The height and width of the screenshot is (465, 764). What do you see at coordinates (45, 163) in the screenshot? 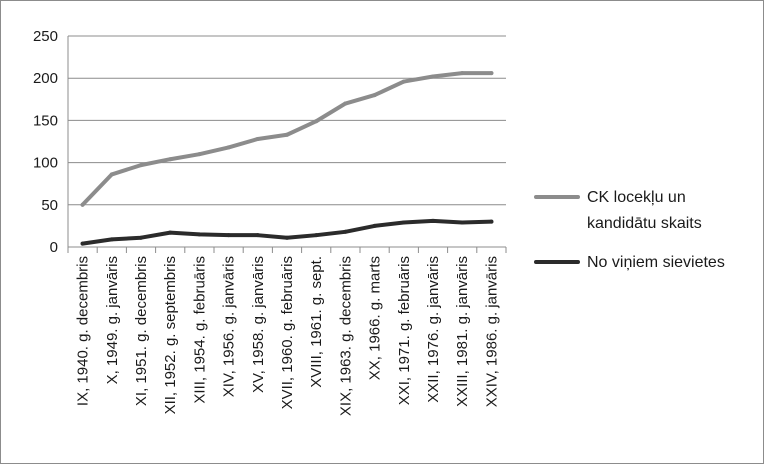
I see `y-tick-label: 100` at bounding box center [45, 163].